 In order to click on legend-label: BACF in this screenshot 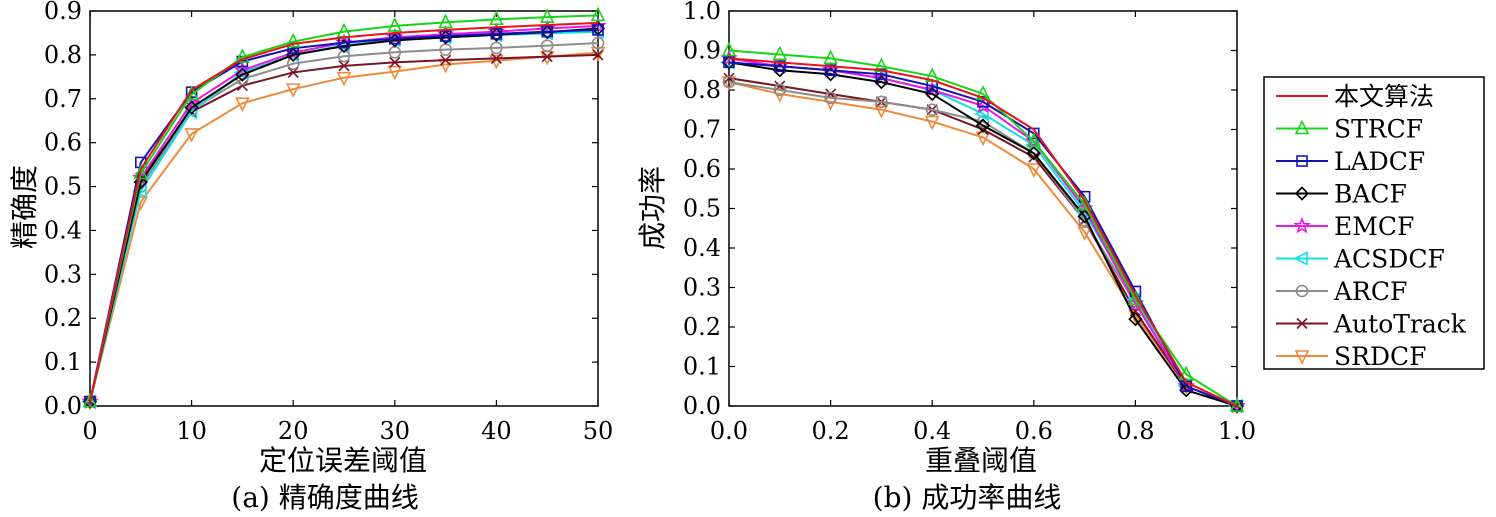, I will do `click(1370, 194)`.